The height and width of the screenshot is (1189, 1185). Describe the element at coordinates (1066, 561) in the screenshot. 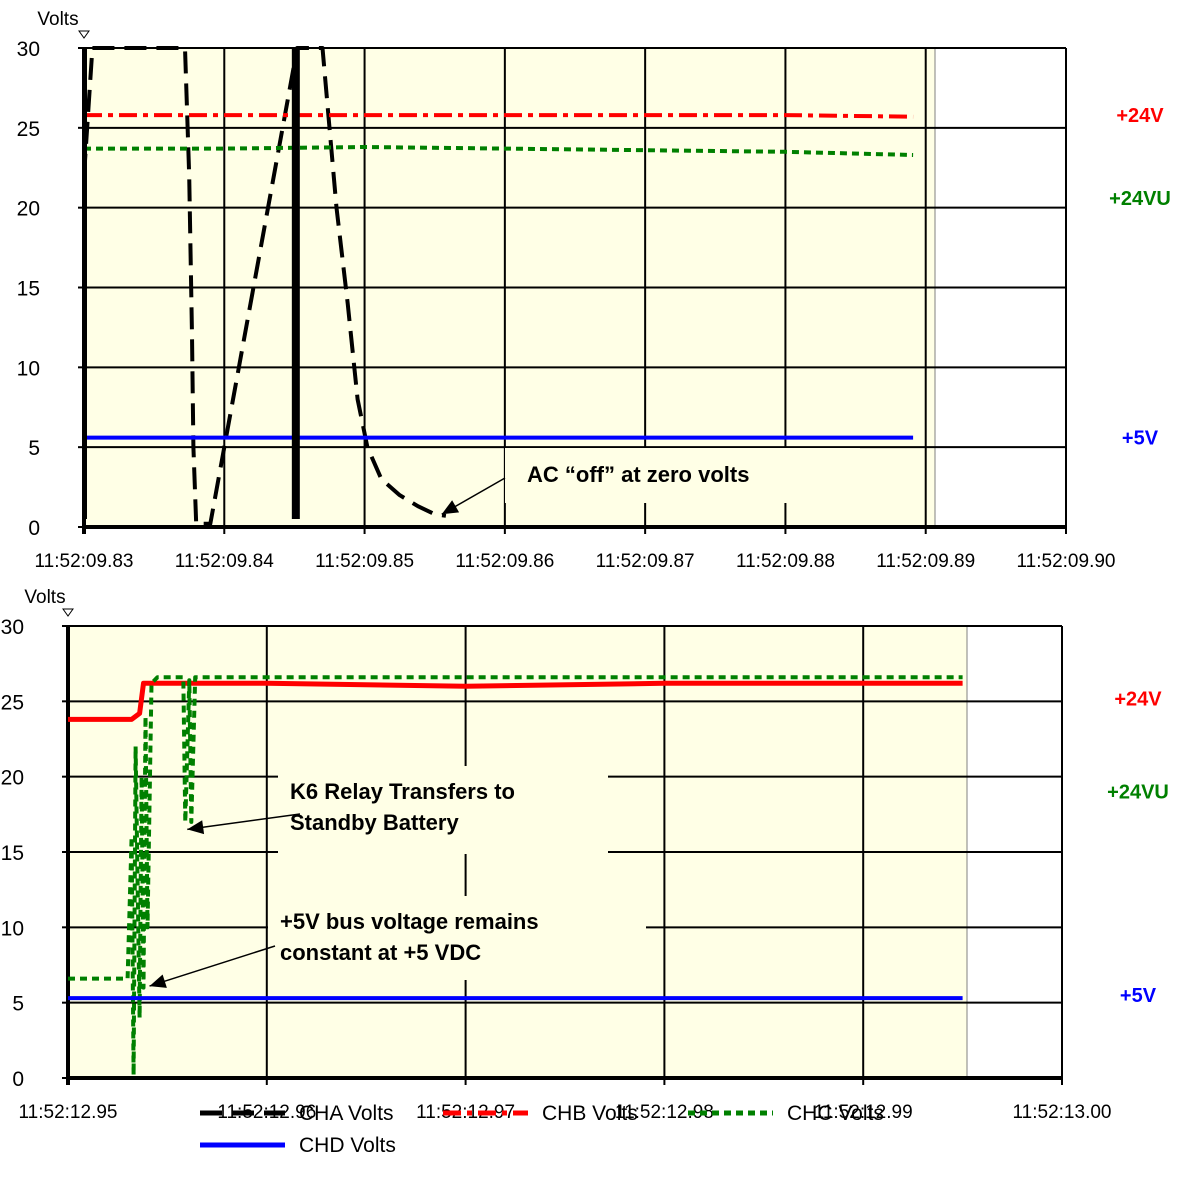

I see `x-tick-label: 11:52:09.90` at that location.